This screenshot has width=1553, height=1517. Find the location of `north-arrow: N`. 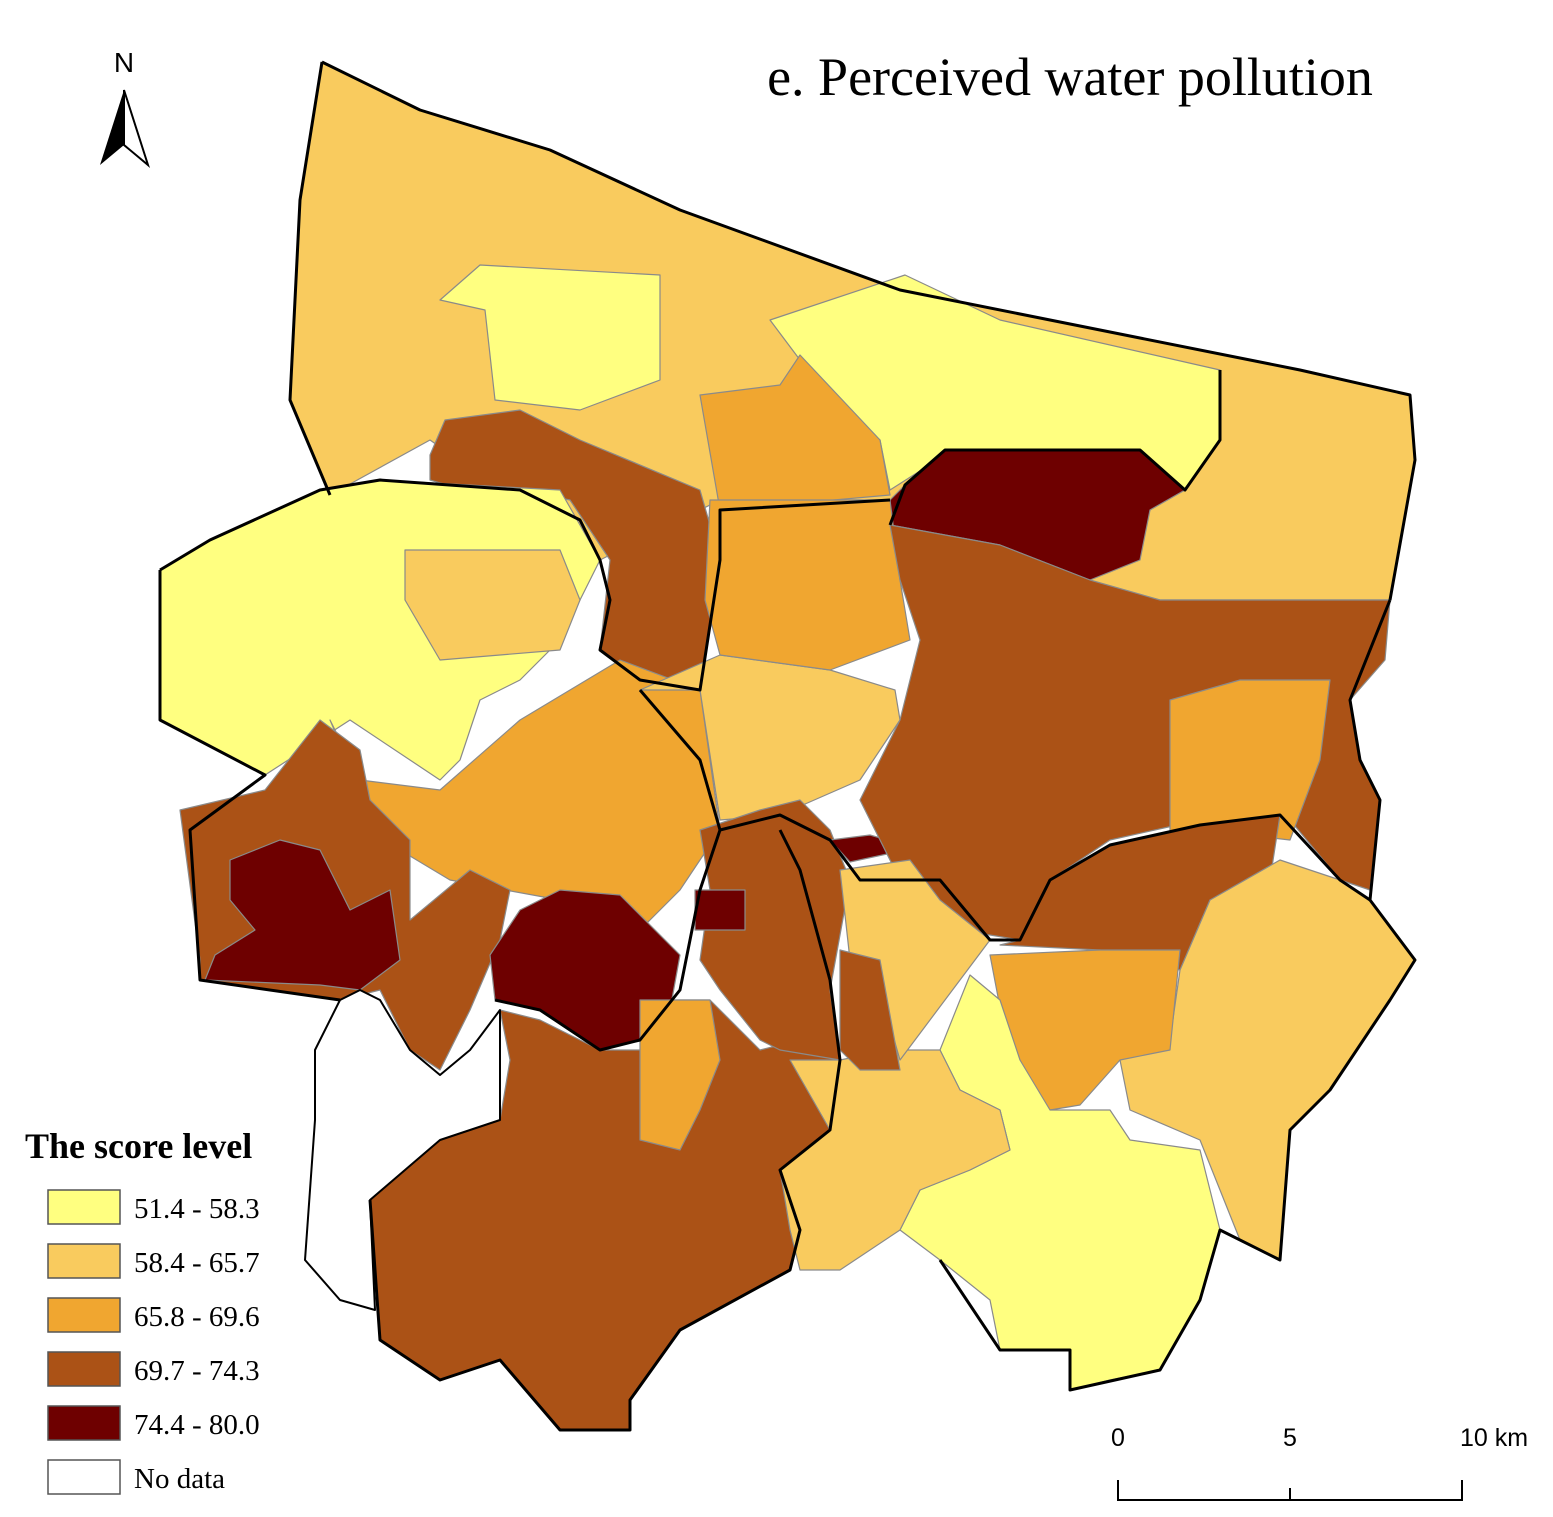

north-arrow: N is located at coordinates (125, 107).